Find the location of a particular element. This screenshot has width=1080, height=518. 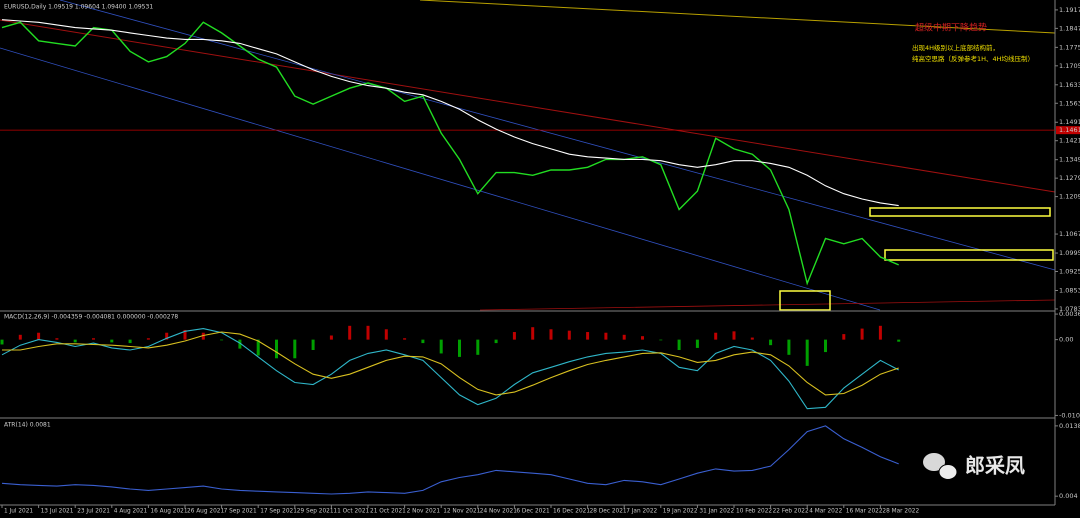

x-tick-label: 16 Aug 2021 is located at coordinates (168, 512).